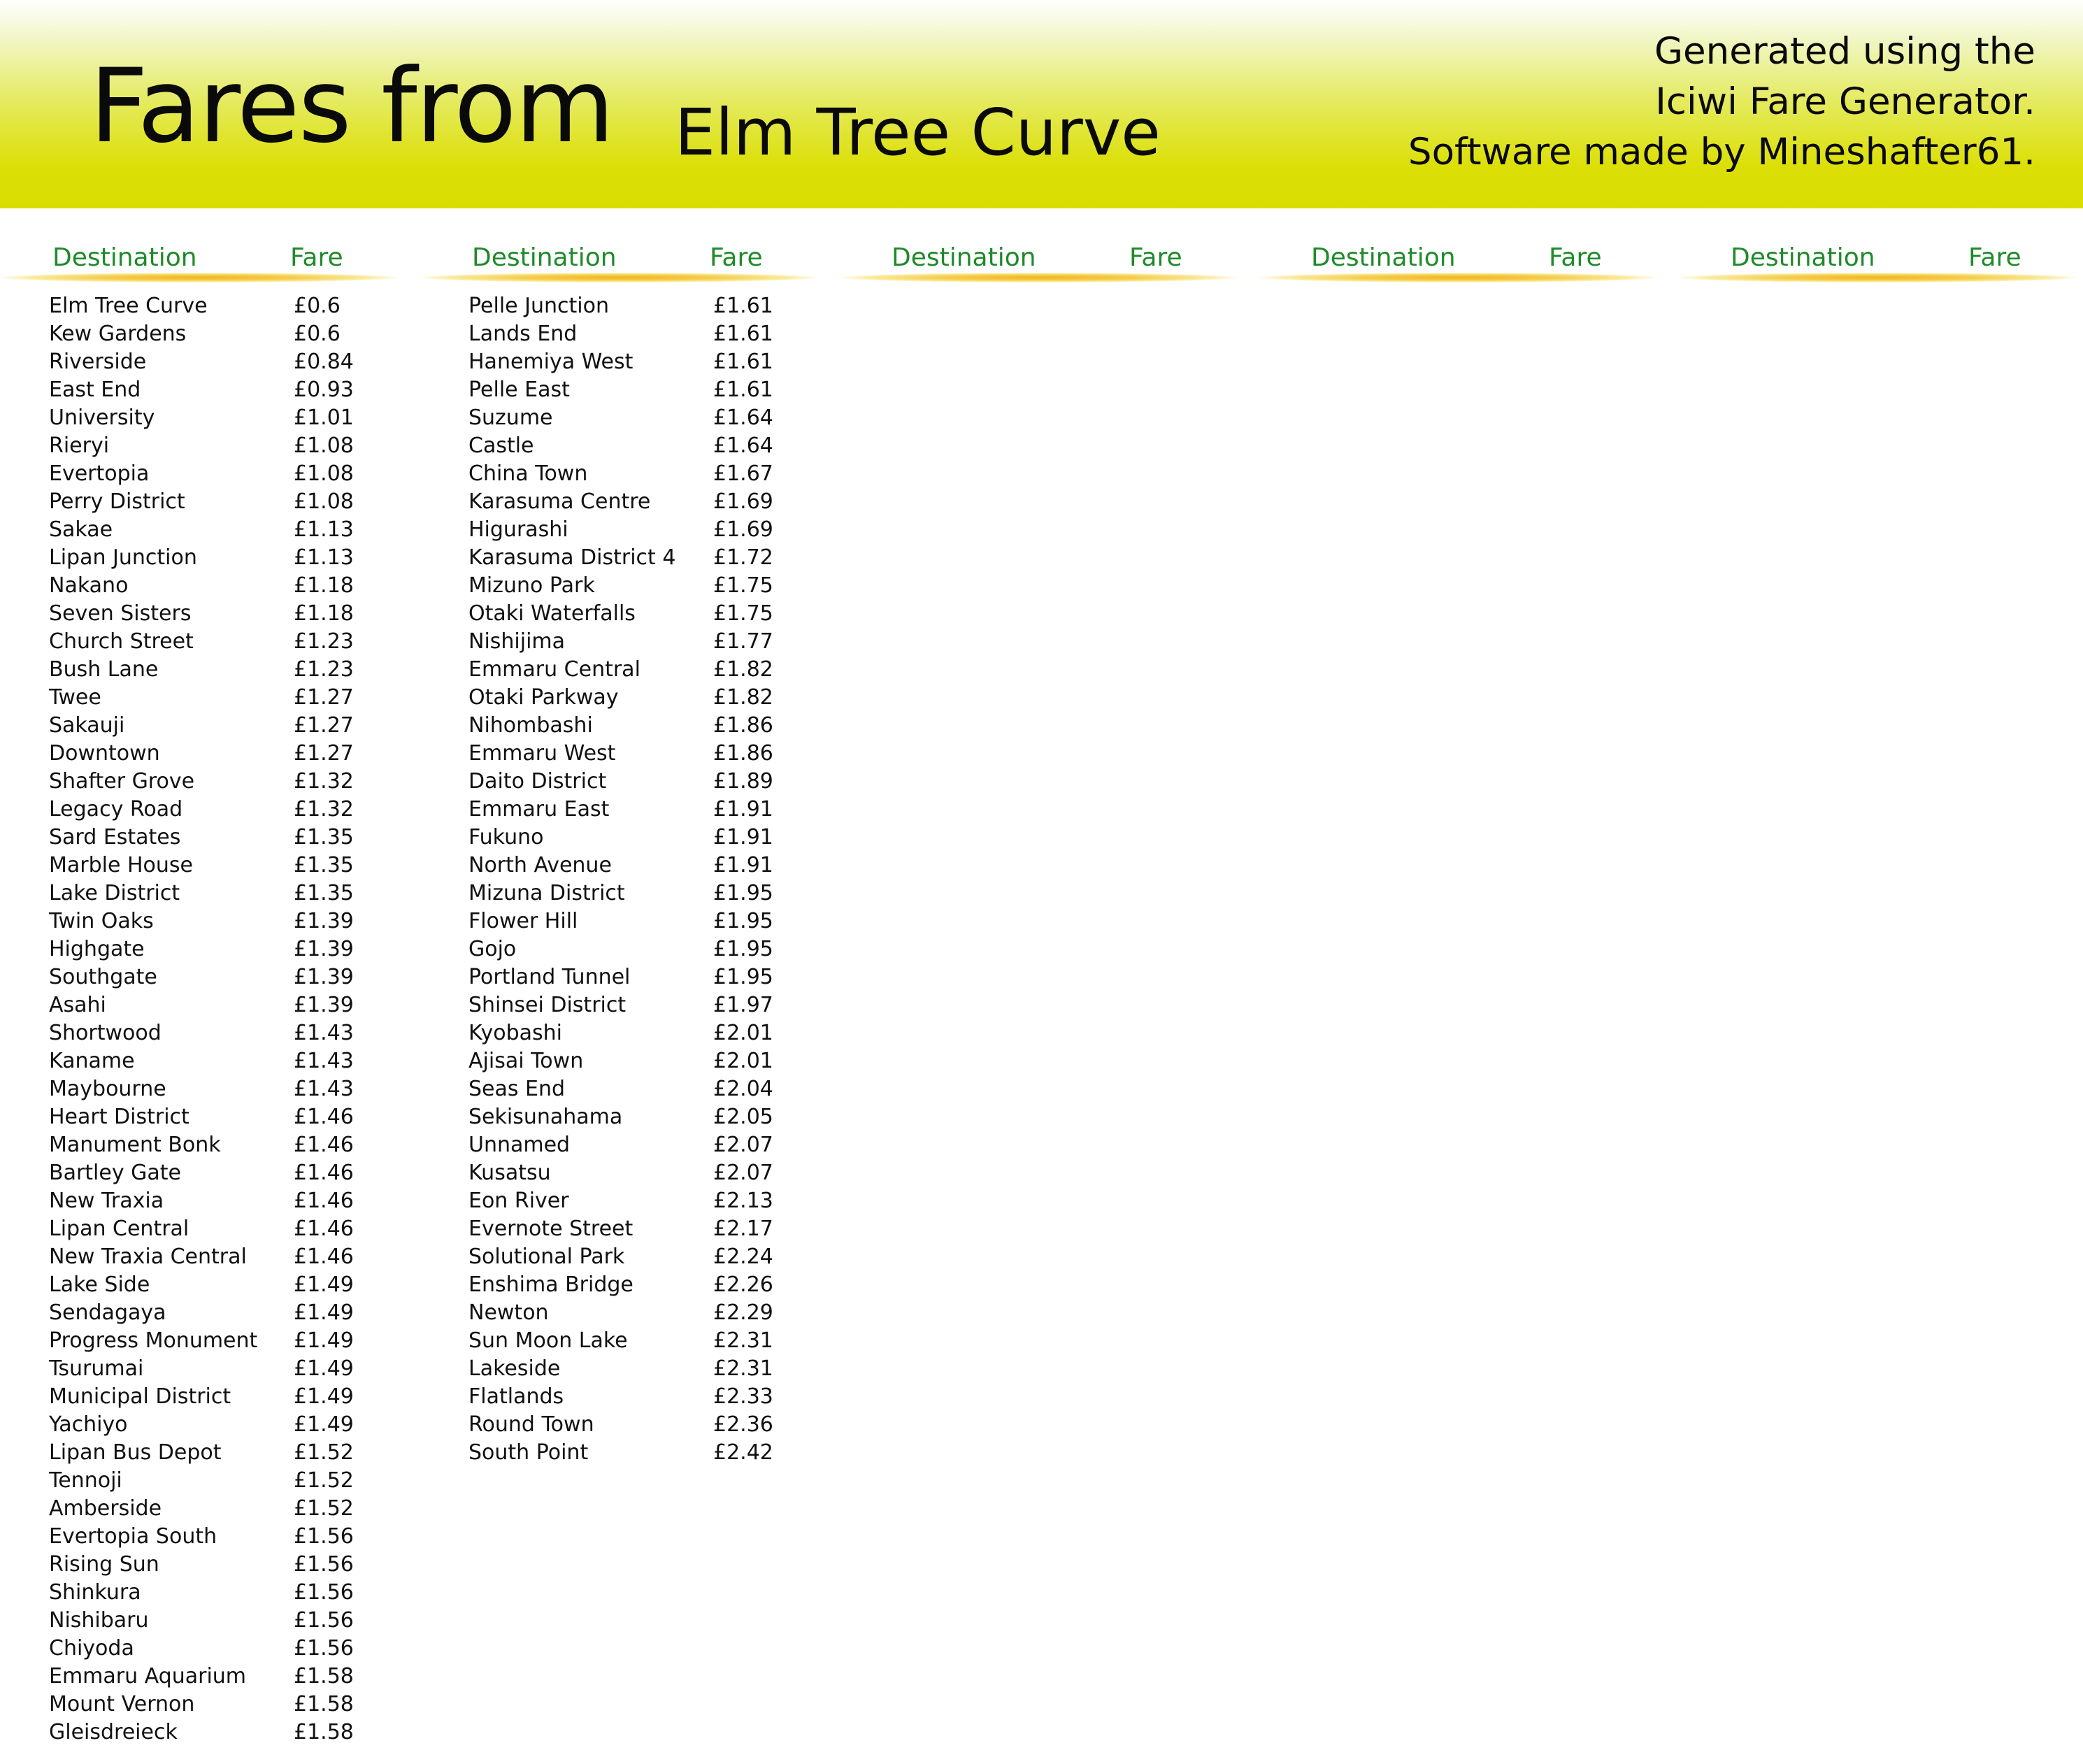 This screenshot has width=2083, height=1764. What do you see at coordinates (324, 669) in the screenshot?
I see `fare-value: £1.23` at bounding box center [324, 669].